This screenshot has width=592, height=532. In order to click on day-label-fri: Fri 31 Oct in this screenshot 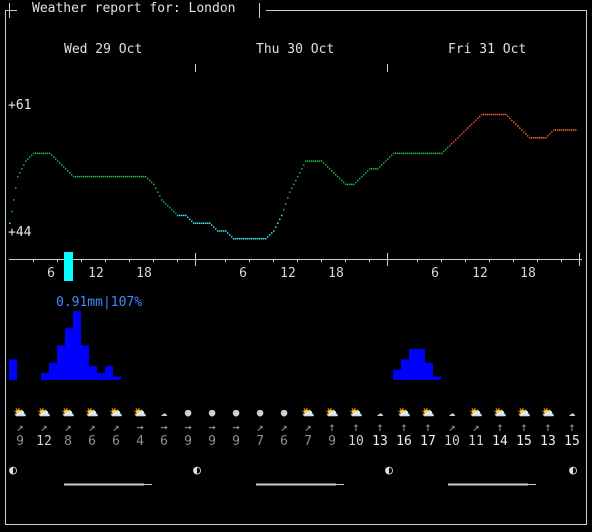, I will do `click(487, 49)`.